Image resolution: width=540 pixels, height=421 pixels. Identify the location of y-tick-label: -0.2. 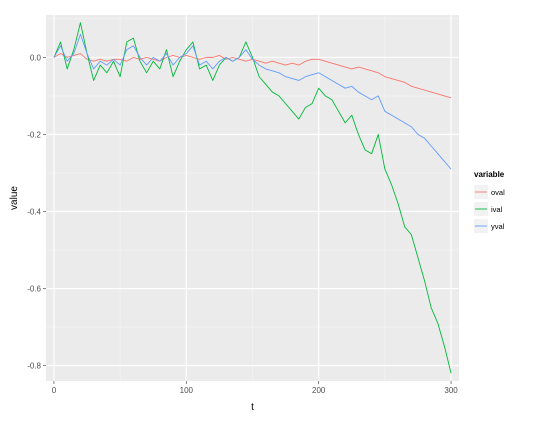
(34, 134).